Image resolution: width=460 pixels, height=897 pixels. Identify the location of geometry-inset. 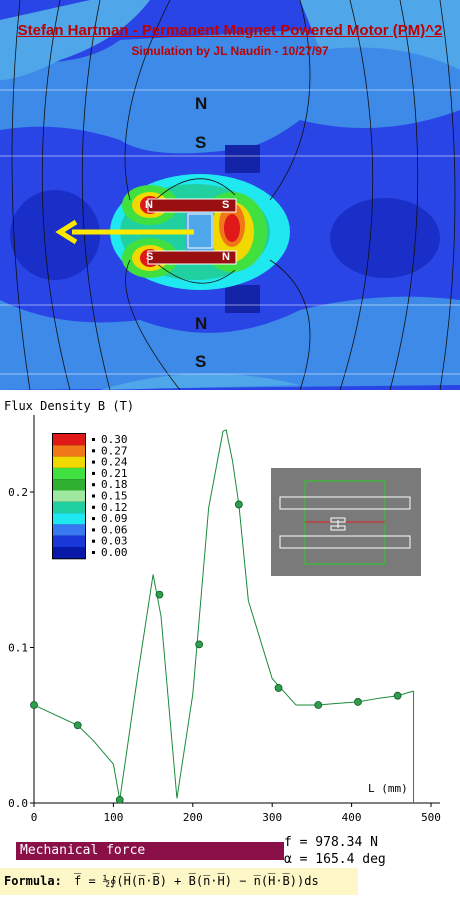
(346, 522).